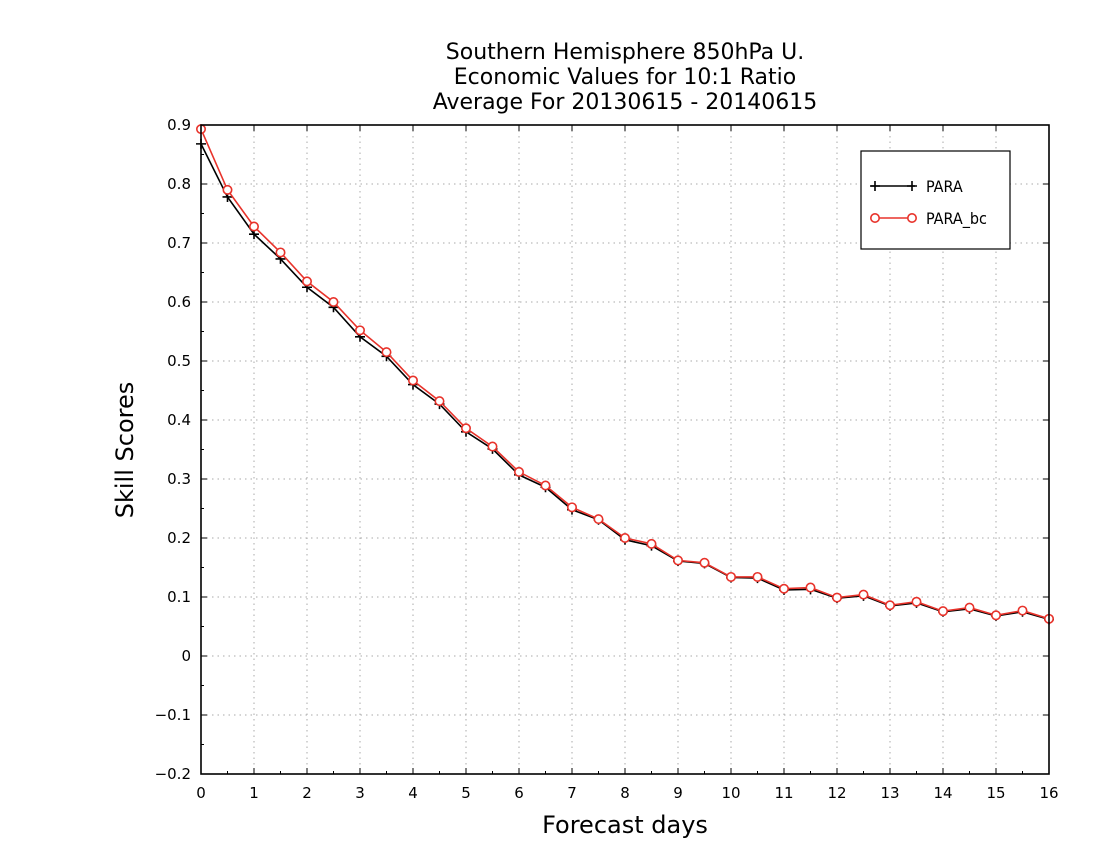 The height and width of the screenshot is (855, 1100). I want to click on y-tick-label: −0.2, so click(173, 774).